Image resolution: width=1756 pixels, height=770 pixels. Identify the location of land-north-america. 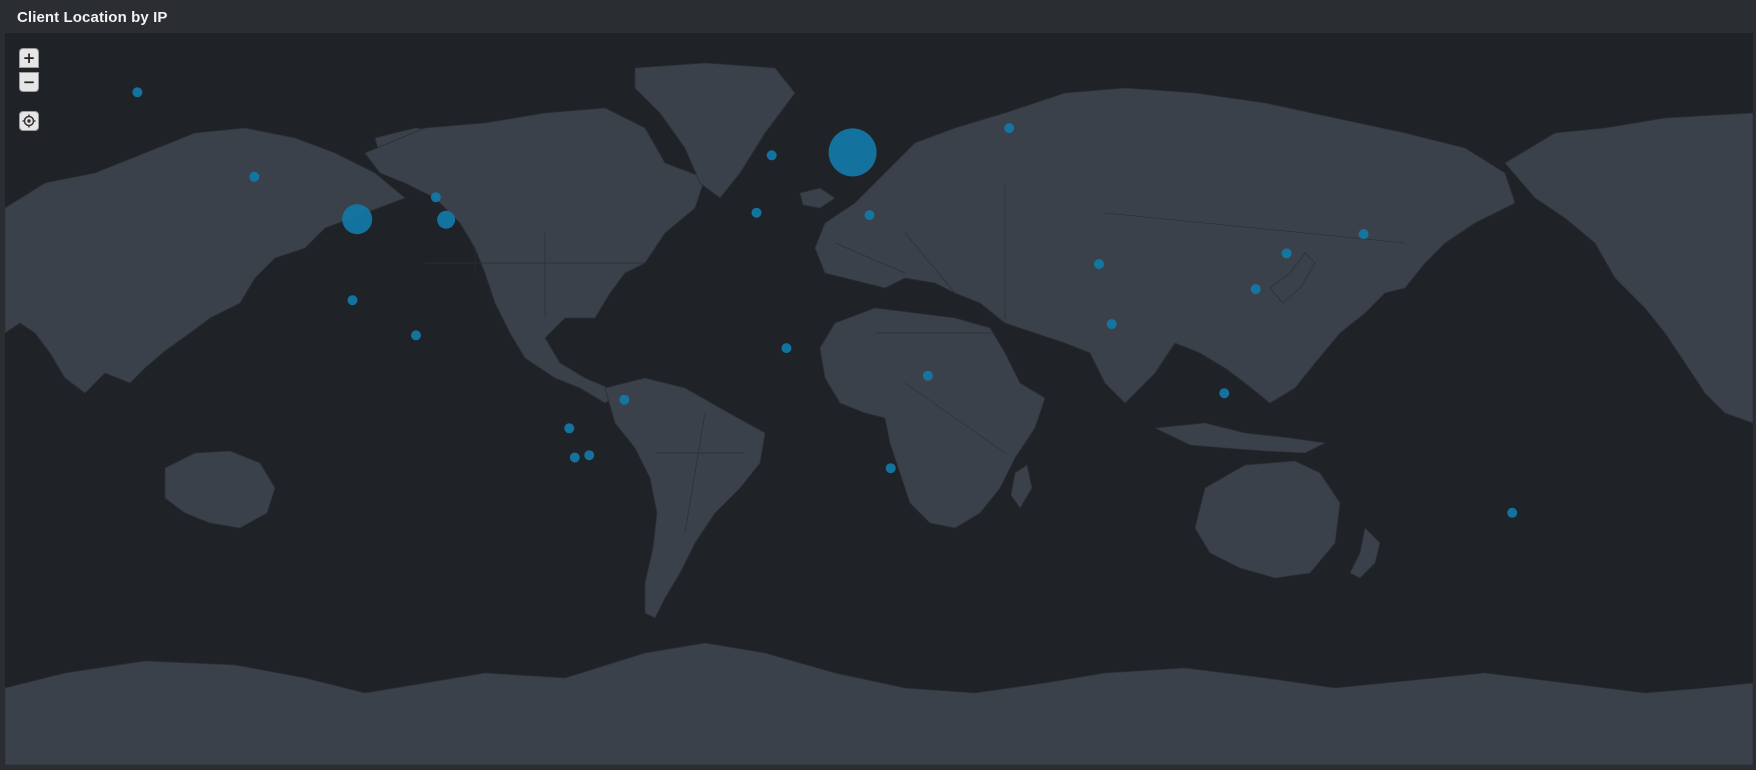
(535, 255).